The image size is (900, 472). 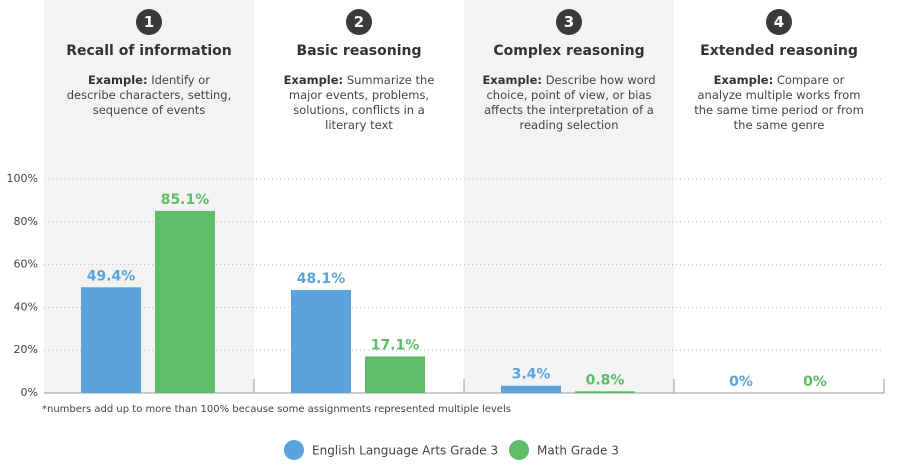 What do you see at coordinates (26, 349) in the screenshot?
I see `y-tick-label: 20%` at bounding box center [26, 349].